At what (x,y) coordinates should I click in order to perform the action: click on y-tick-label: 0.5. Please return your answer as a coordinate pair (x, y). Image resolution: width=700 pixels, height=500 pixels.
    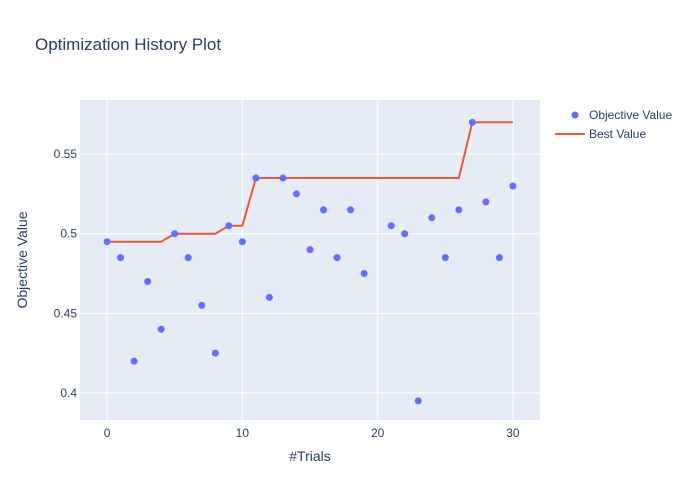
    Looking at the image, I should click on (68, 234).